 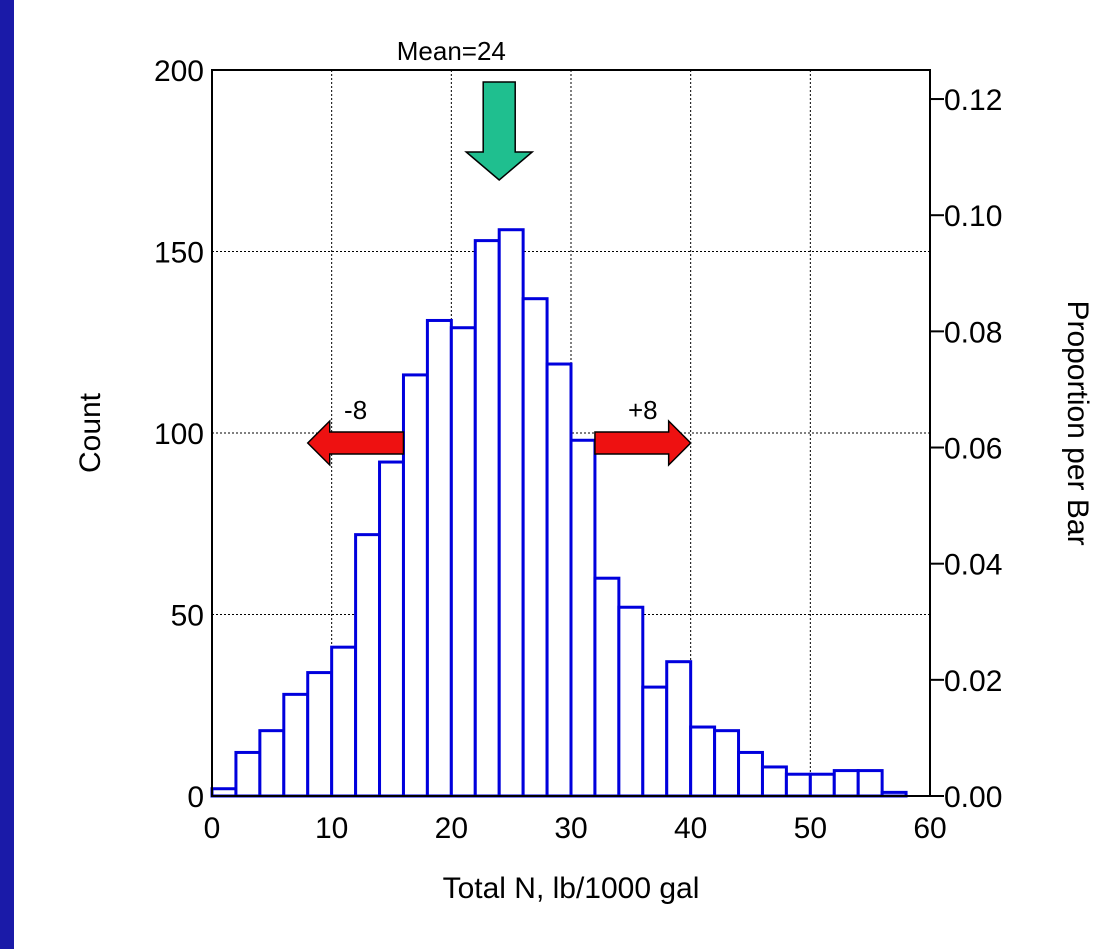 I want to click on right-tick-label: 0.04, so click(x=973, y=565).